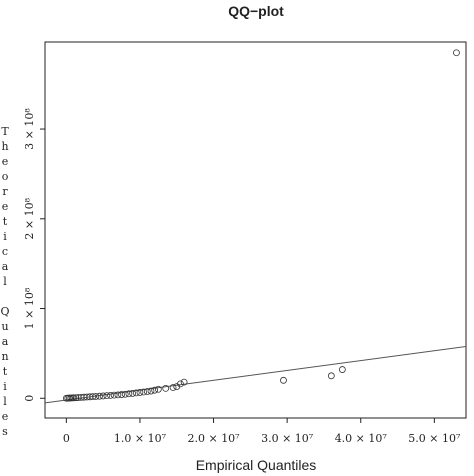 This screenshot has height=476, width=474. What do you see at coordinates (361, 438) in the screenshot?
I see `x-tick-label: 4.0 × 10⁷` at bounding box center [361, 438].